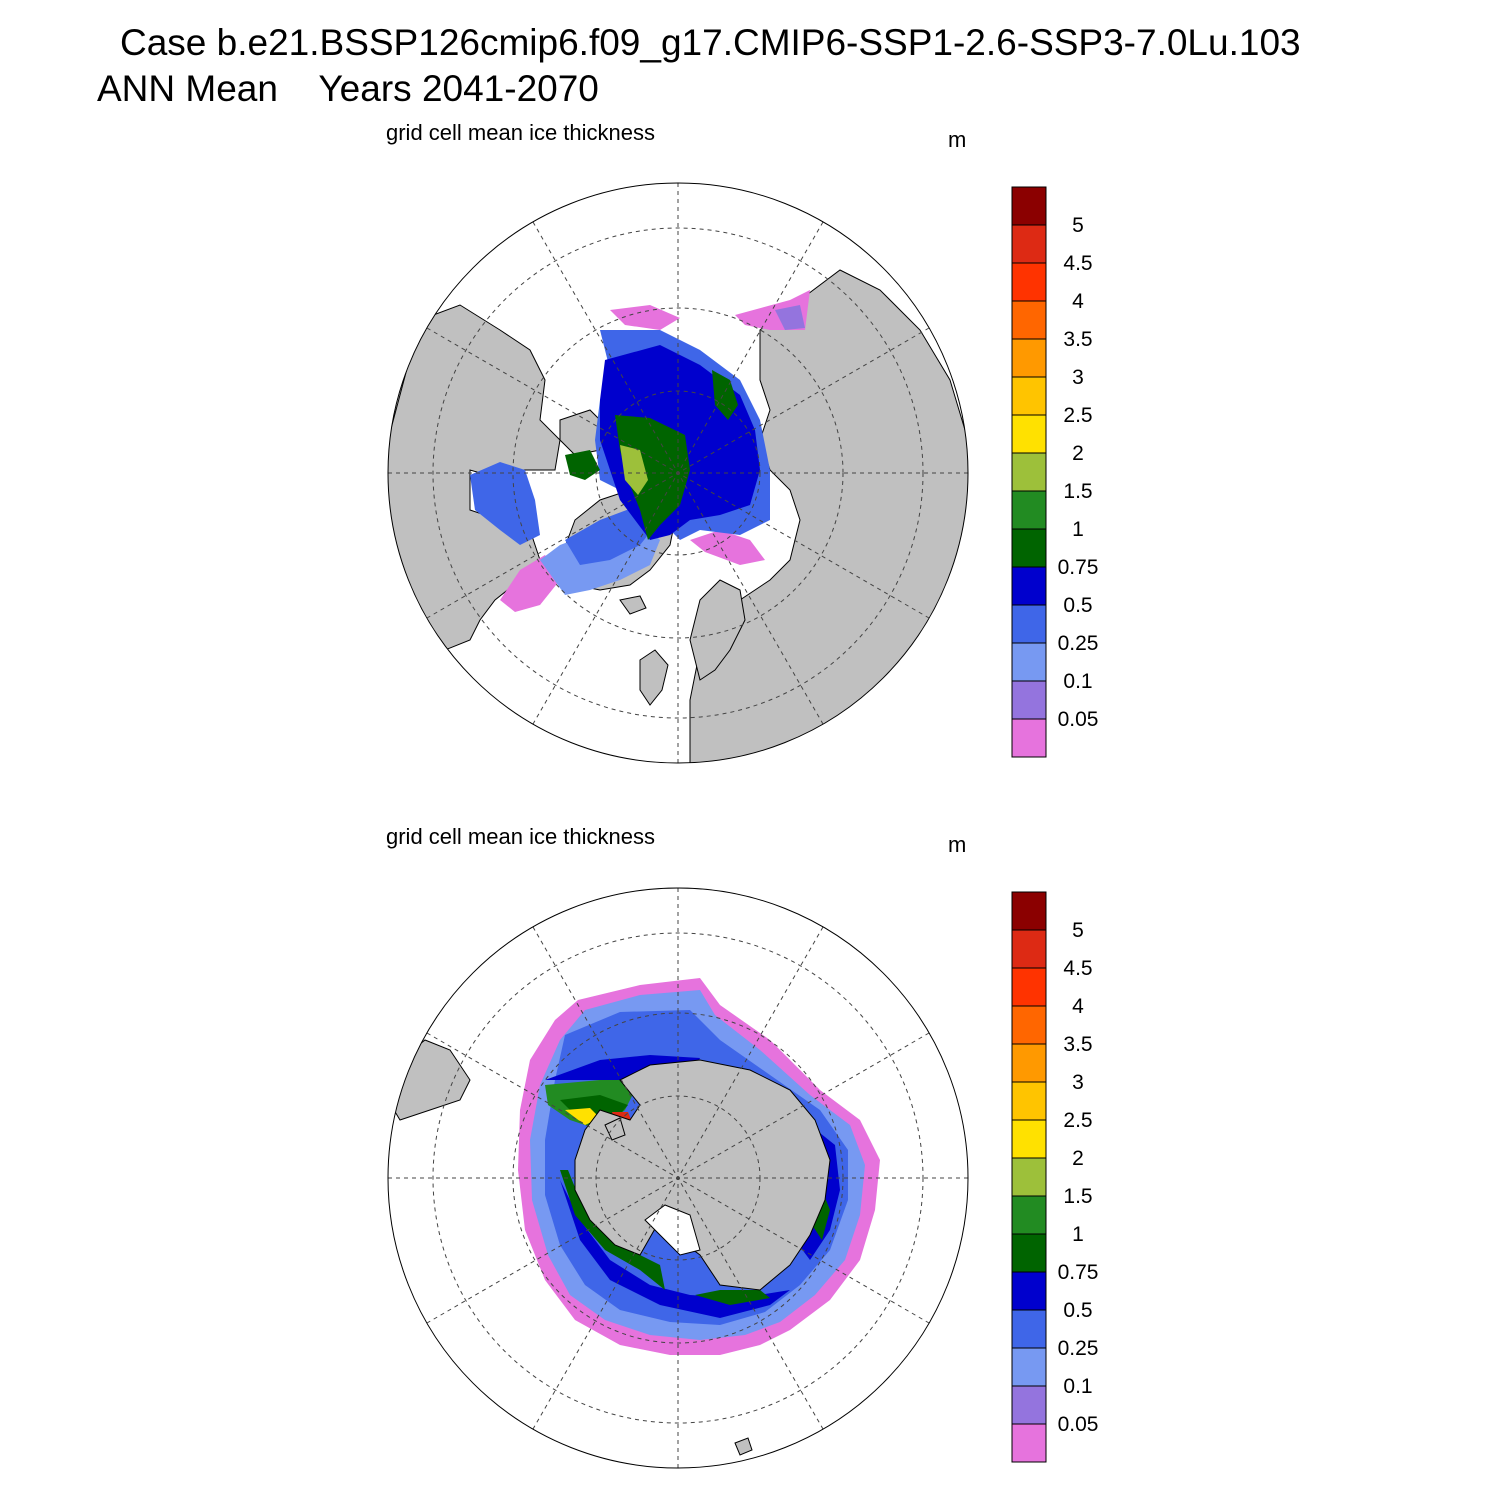 This screenshot has height=1500, width=1500. I want to click on north-colorbar-tick-label: 0.05, so click(1078, 719).